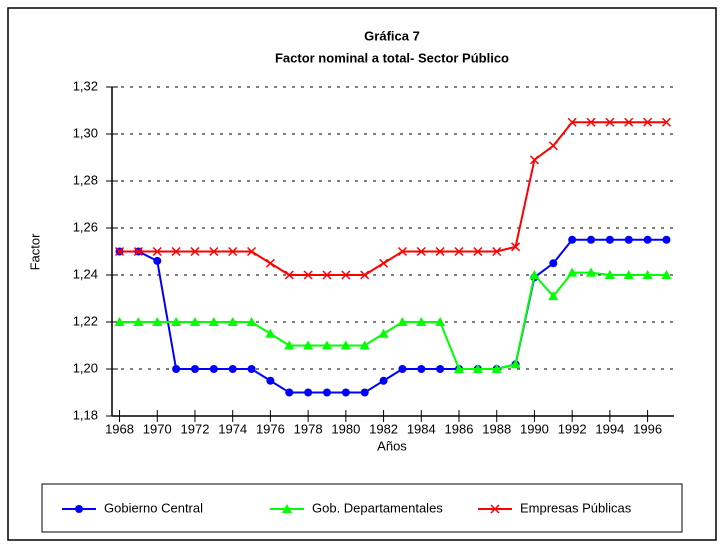 This screenshot has height=553, width=724. I want to click on x-tick-label: 1996, so click(647, 428).